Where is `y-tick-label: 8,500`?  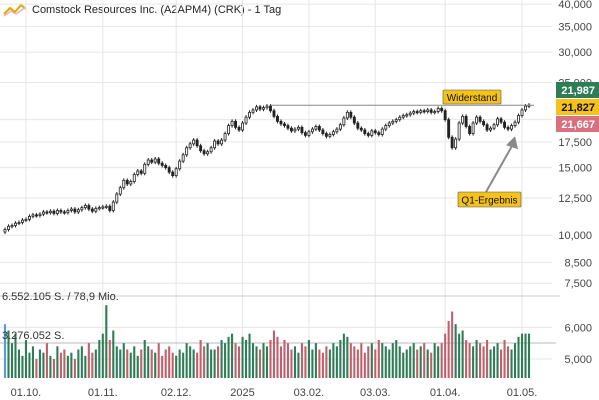 y-tick-label: 8,500 is located at coordinates (578, 263).